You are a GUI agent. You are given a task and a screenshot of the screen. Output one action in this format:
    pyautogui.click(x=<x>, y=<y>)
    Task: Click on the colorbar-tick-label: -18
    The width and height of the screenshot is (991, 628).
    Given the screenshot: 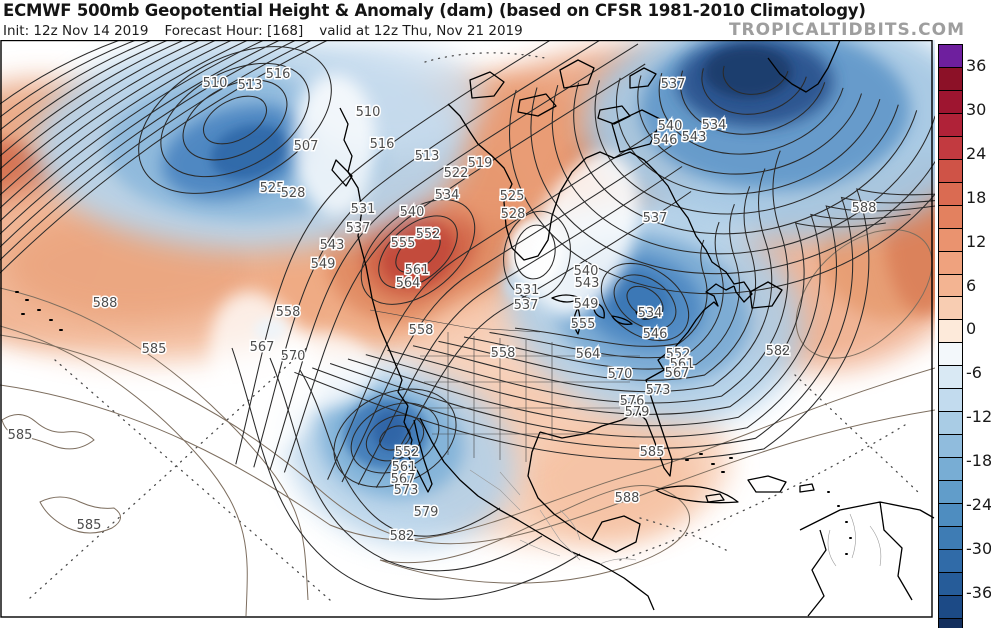 What is the action you would take?
    pyautogui.click(x=978, y=461)
    